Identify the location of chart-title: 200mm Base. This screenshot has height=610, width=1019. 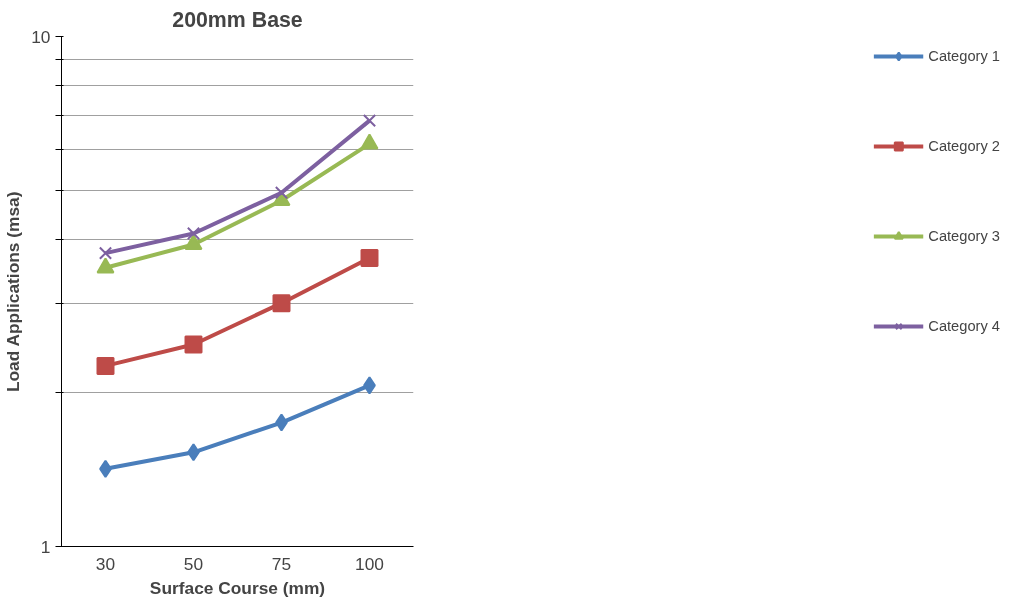
(237, 19).